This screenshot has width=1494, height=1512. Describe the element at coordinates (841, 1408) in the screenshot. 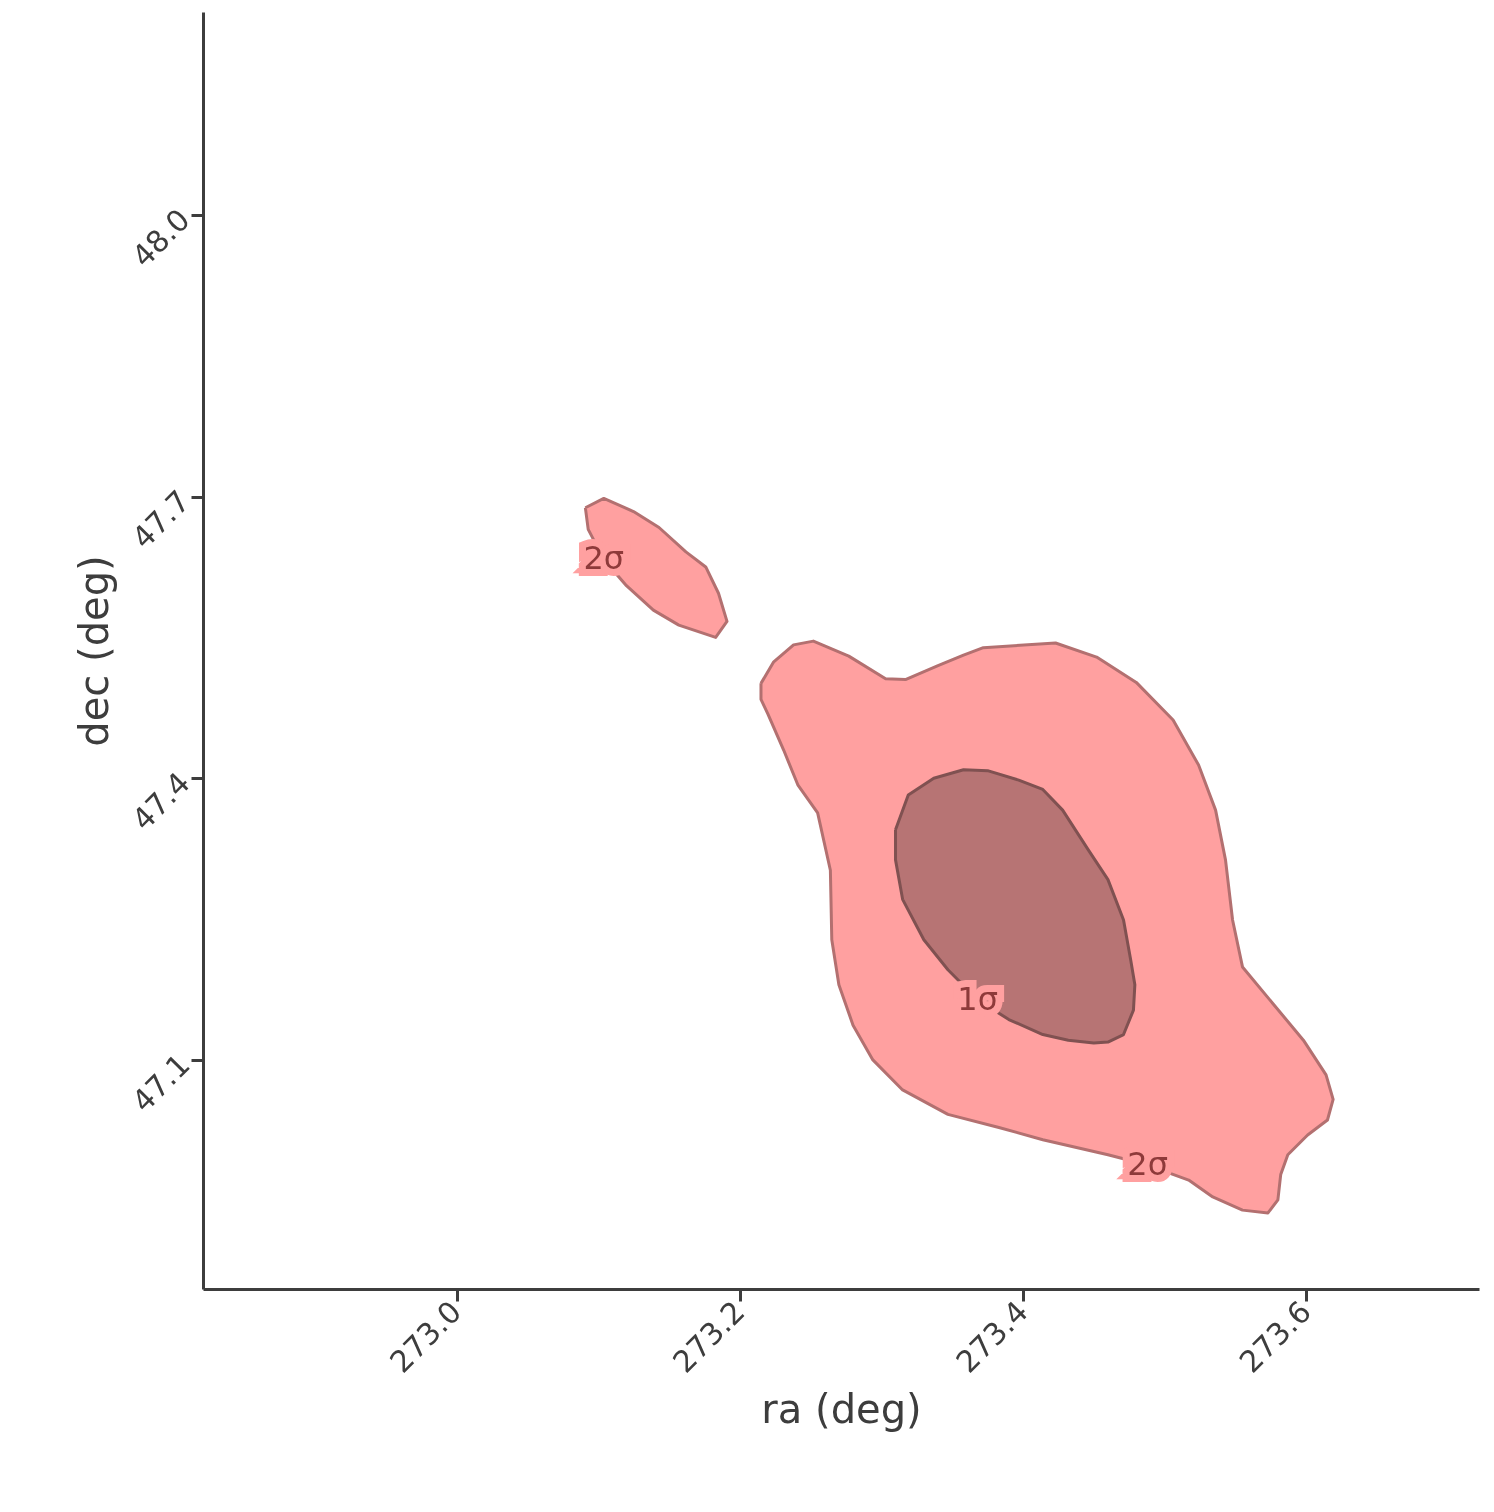

I see `x-axis-title: ra (deg)` at that location.